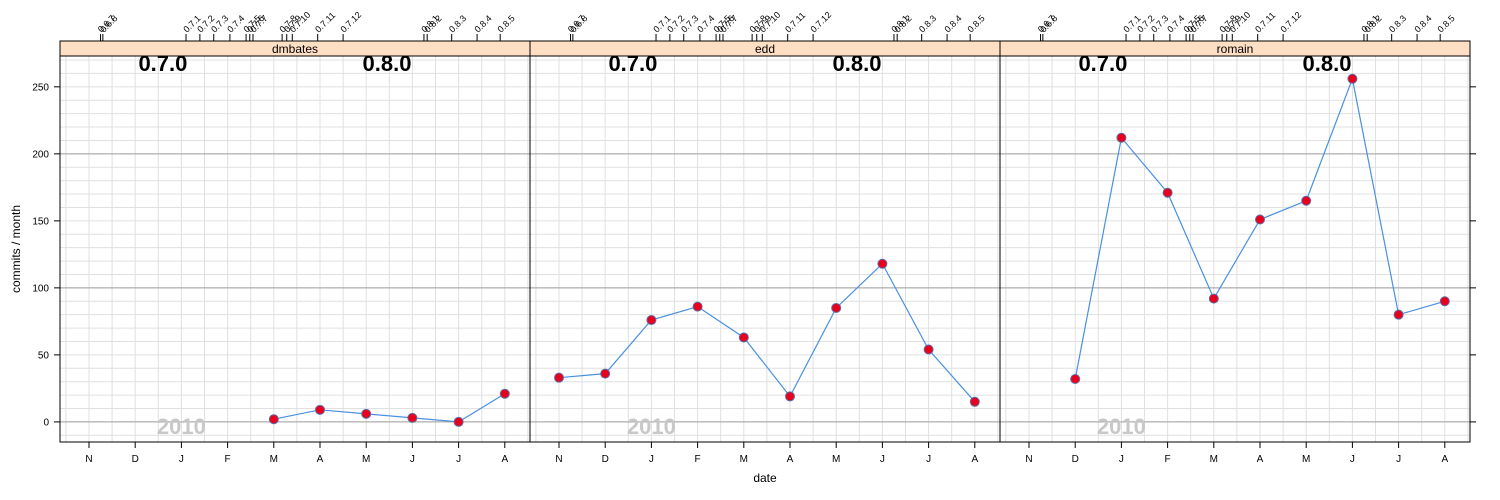 The image size is (1500, 500). I want to click on y-tick-label: 0, so click(46, 422).